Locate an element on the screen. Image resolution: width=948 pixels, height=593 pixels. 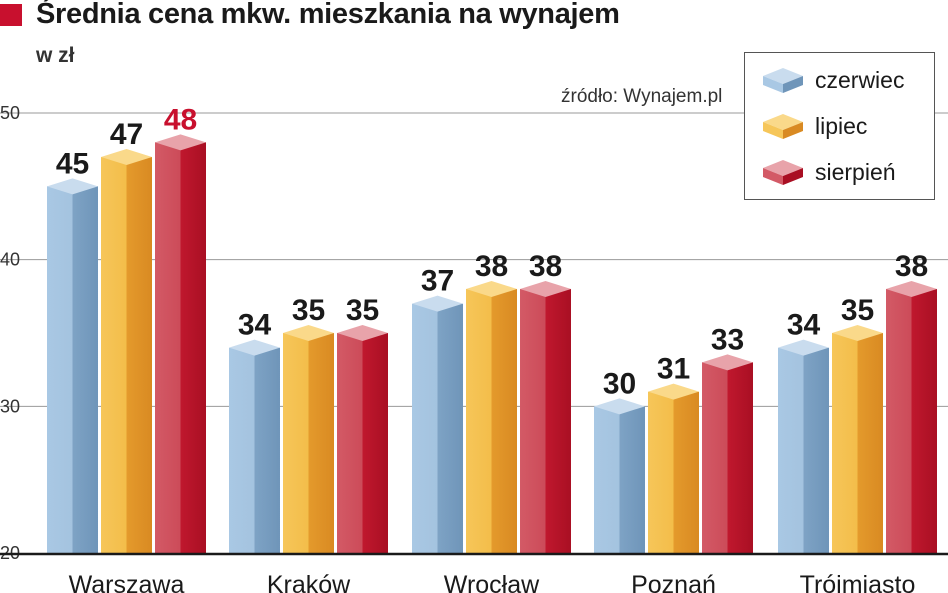
legend-item-sierpien: sierpień is located at coordinates (828, 172).